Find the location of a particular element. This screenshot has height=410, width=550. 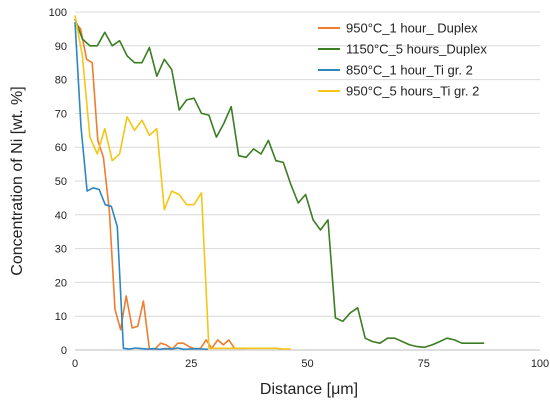

x-tick-label: 75 is located at coordinates (424, 364).